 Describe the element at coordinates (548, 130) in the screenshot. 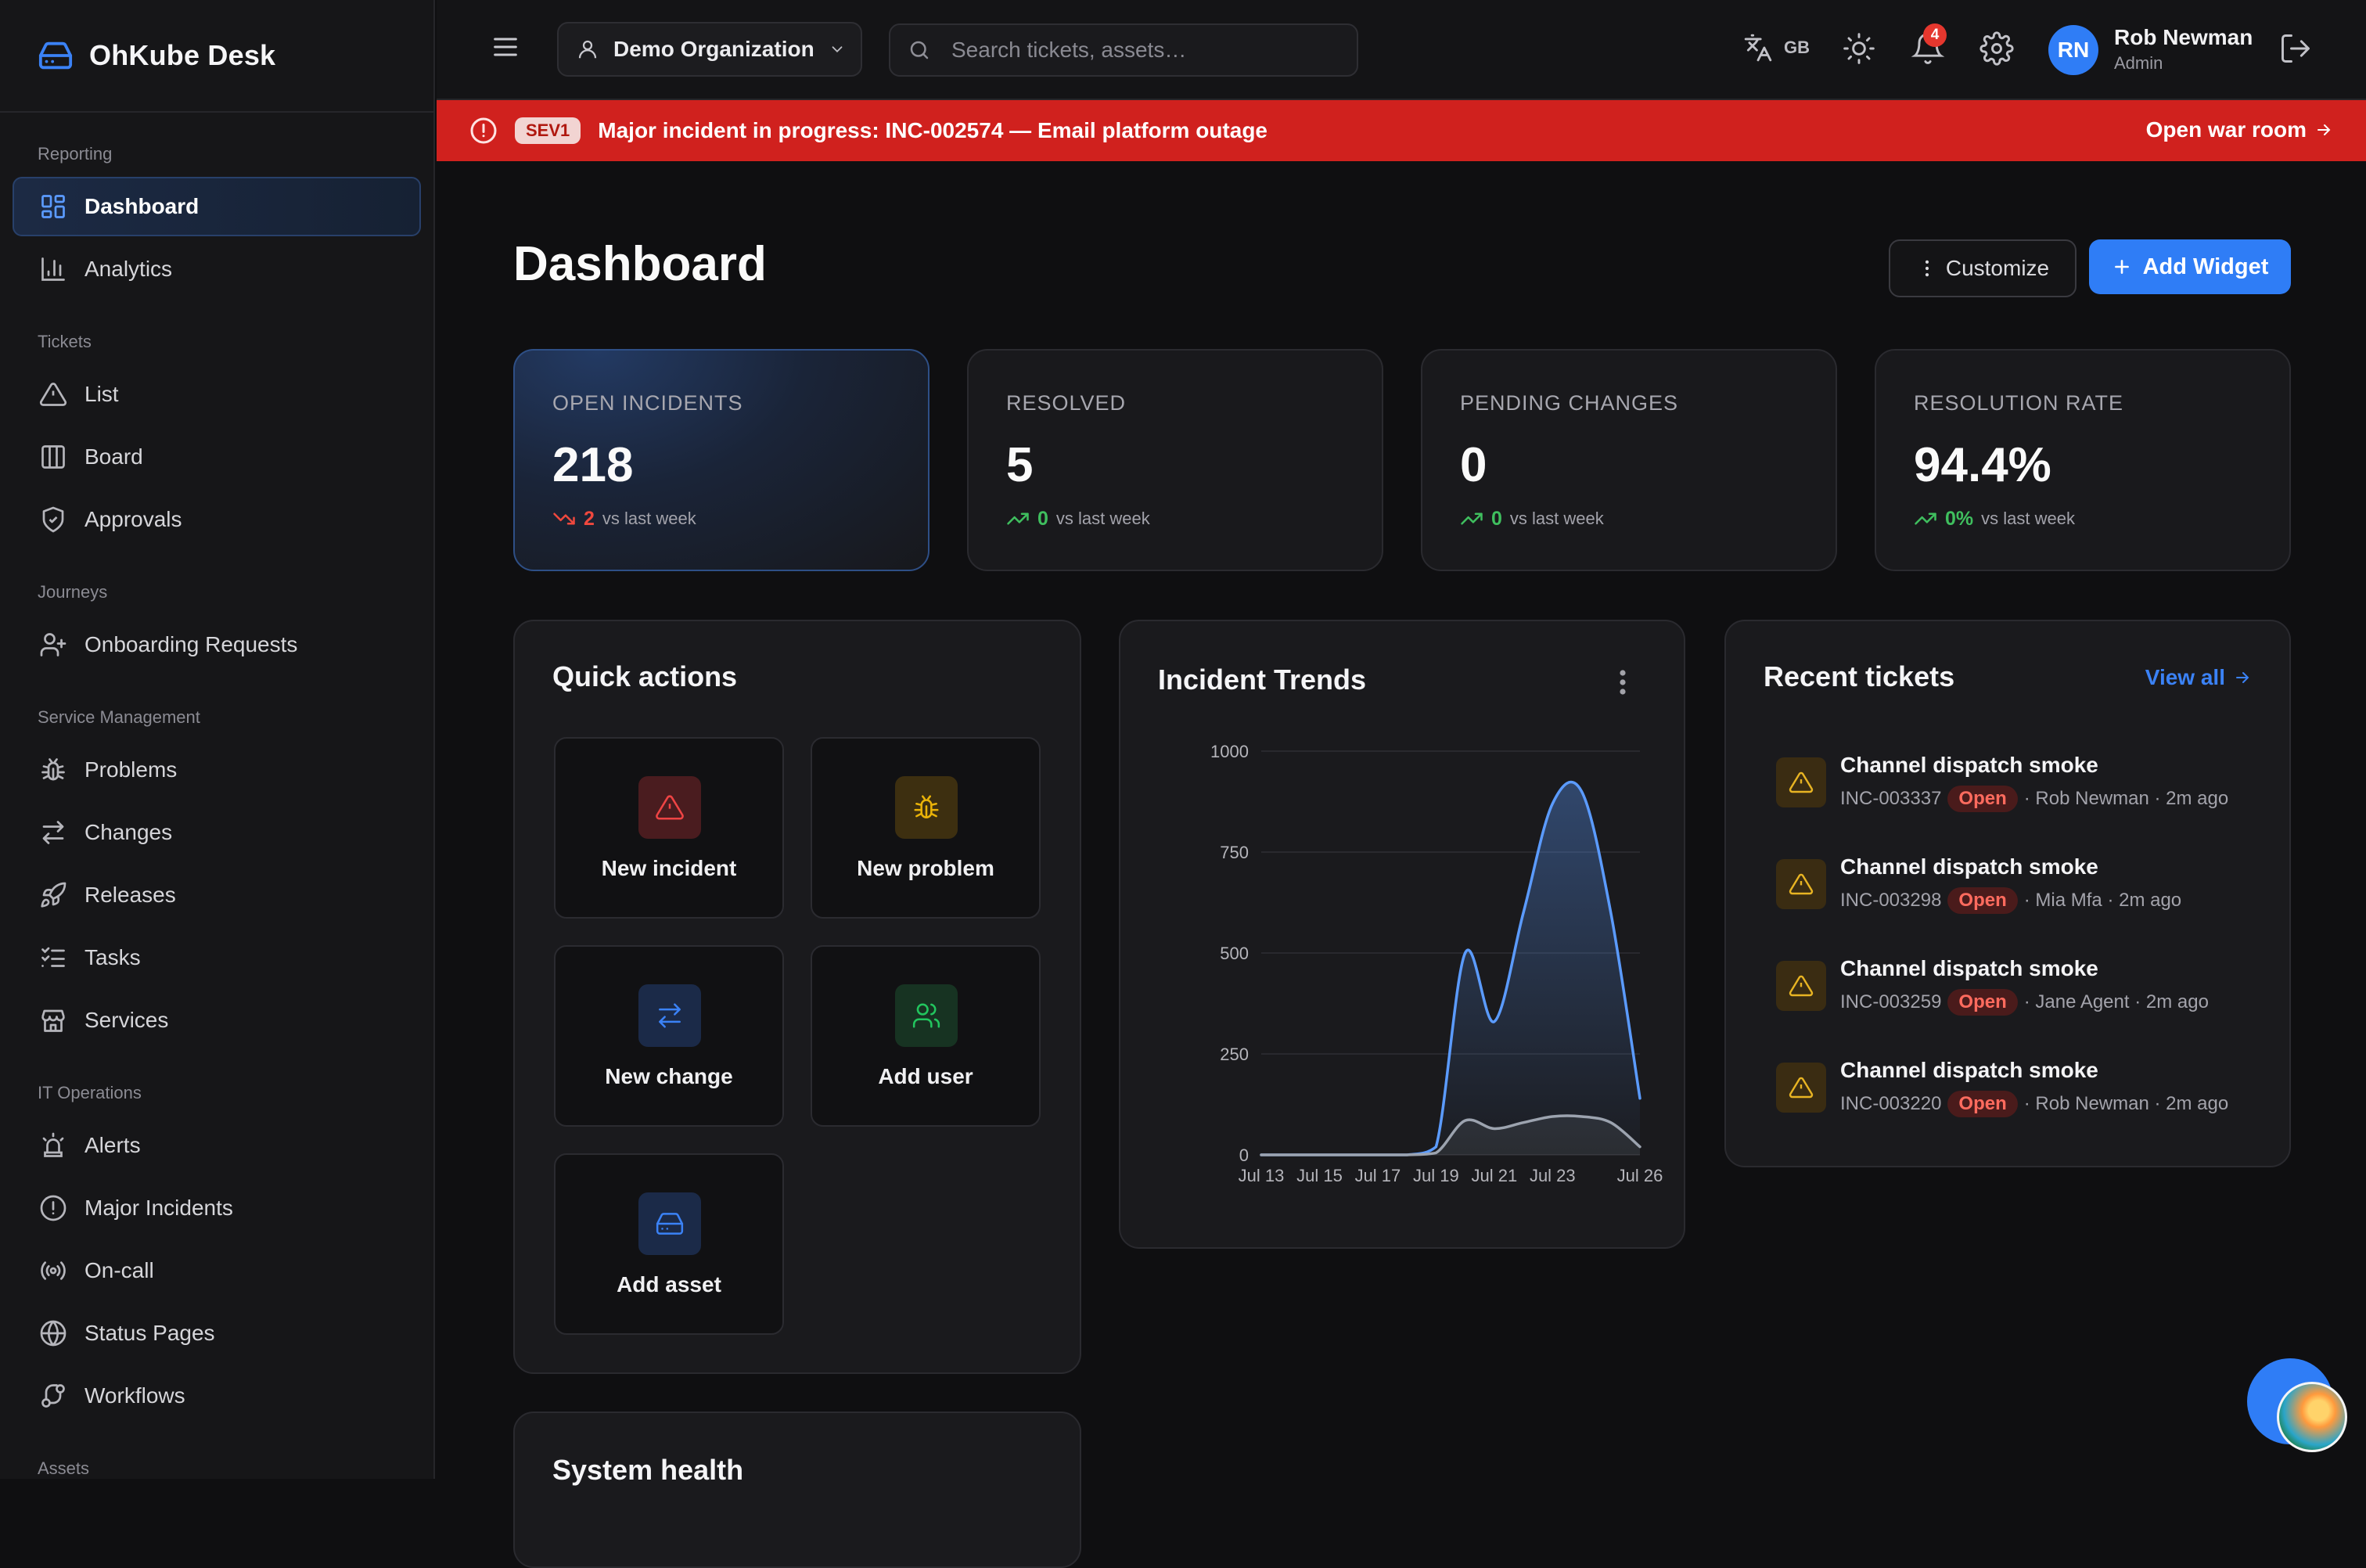

I see `severity-badge: SEV1` at that location.